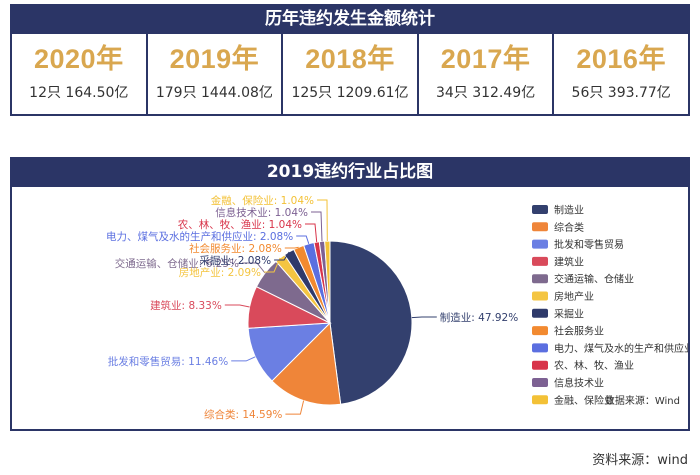 This screenshot has width=700, height=475. What do you see at coordinates (621, 348) in the screenshot?
I see `legend-label: 电力、煤气及水的生产和供应业` at bounding box center [621, 348].